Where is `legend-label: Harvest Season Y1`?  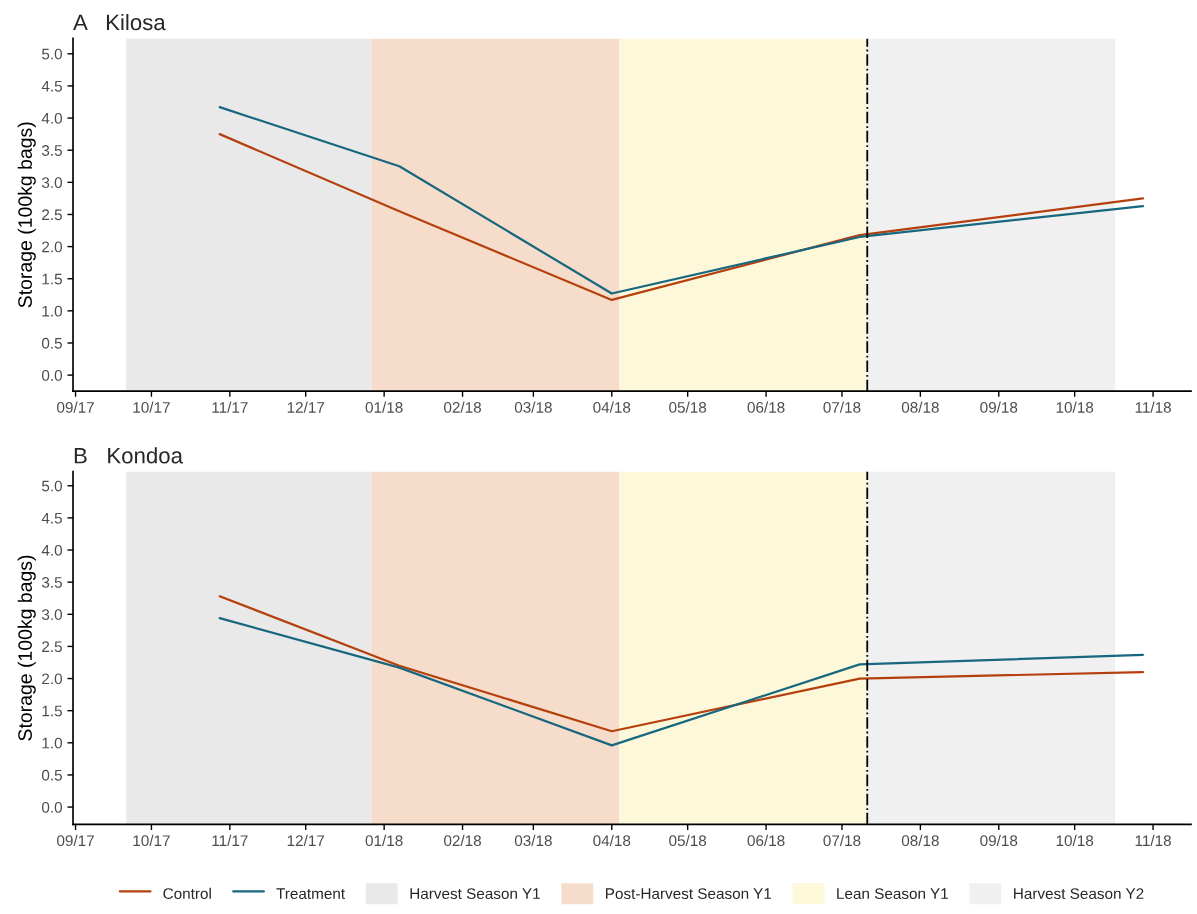
legend-label: Harvest Season Y1 is located at coordinates (475, 894).